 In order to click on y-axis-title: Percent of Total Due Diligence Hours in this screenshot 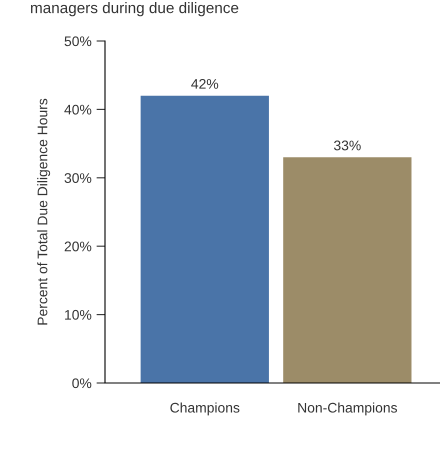, I will do `click(43, 211)`.